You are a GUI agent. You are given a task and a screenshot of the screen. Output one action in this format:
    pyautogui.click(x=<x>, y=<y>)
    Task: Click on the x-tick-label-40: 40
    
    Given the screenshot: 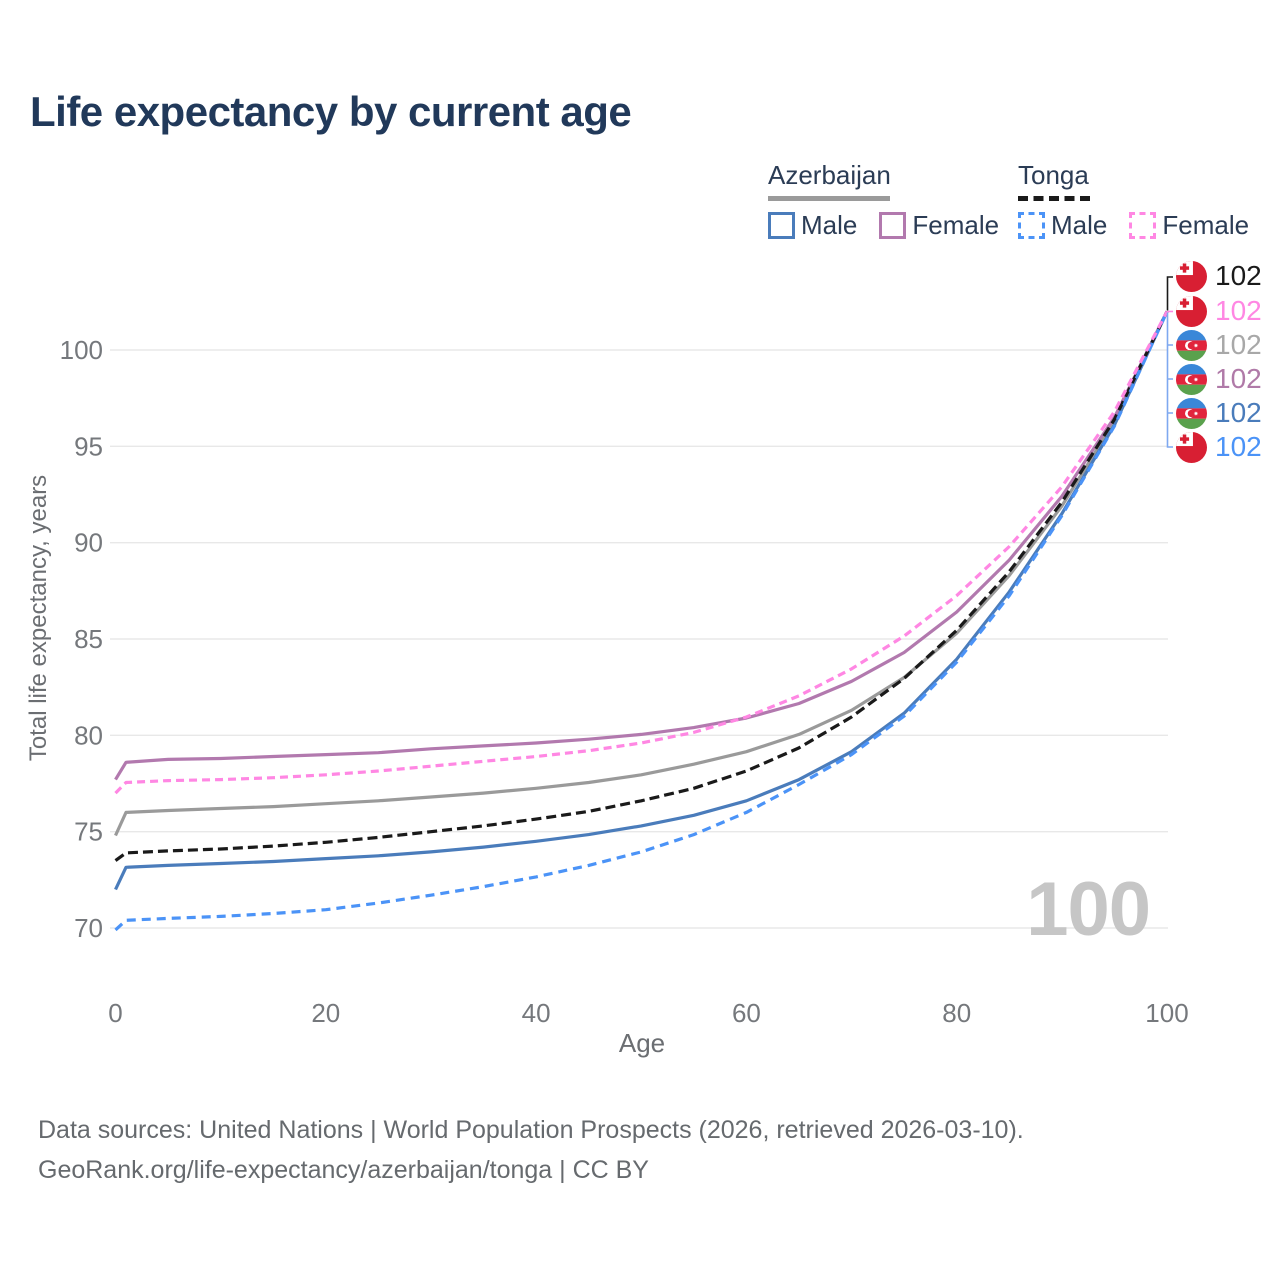 What is the action you would take?
    pyautogui.click(x=536, y=1013)
    